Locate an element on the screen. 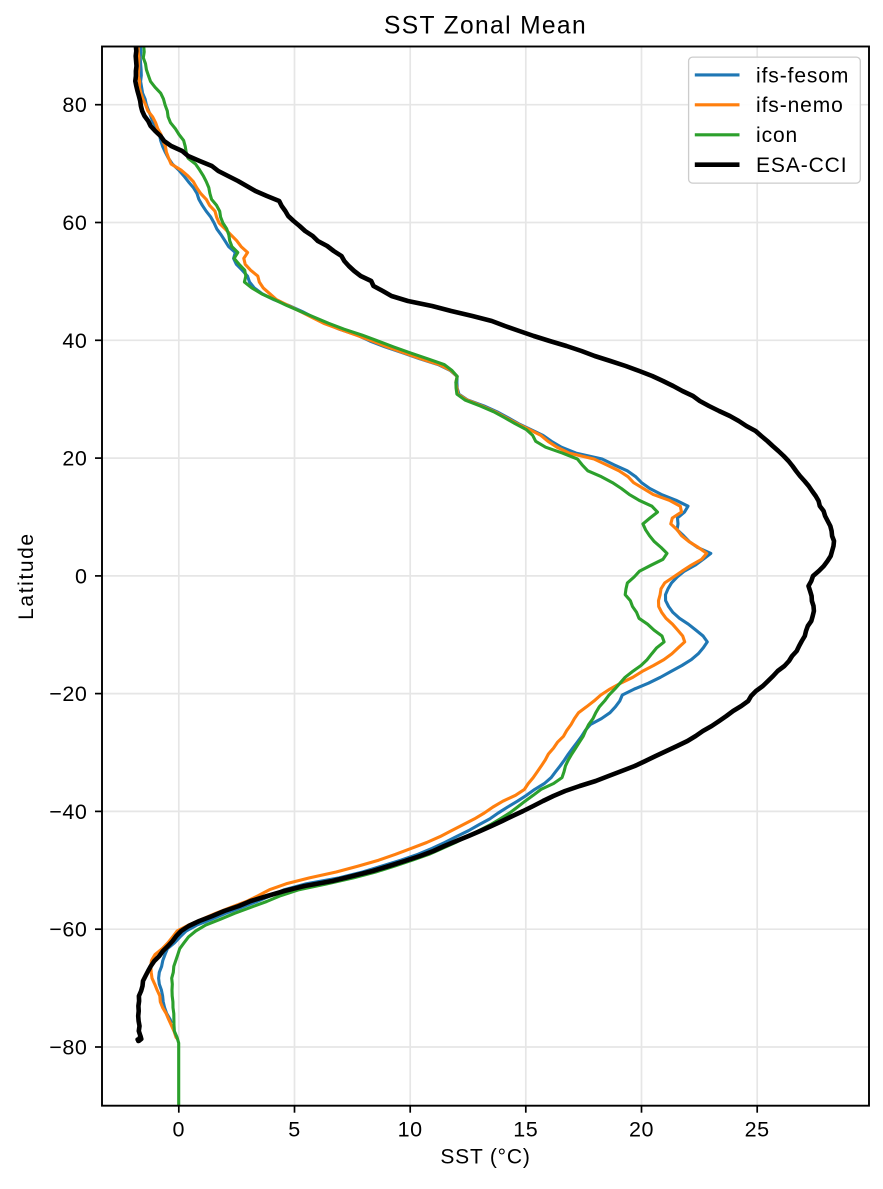  svg-text: 10 is located at coordinates (410, 1130).